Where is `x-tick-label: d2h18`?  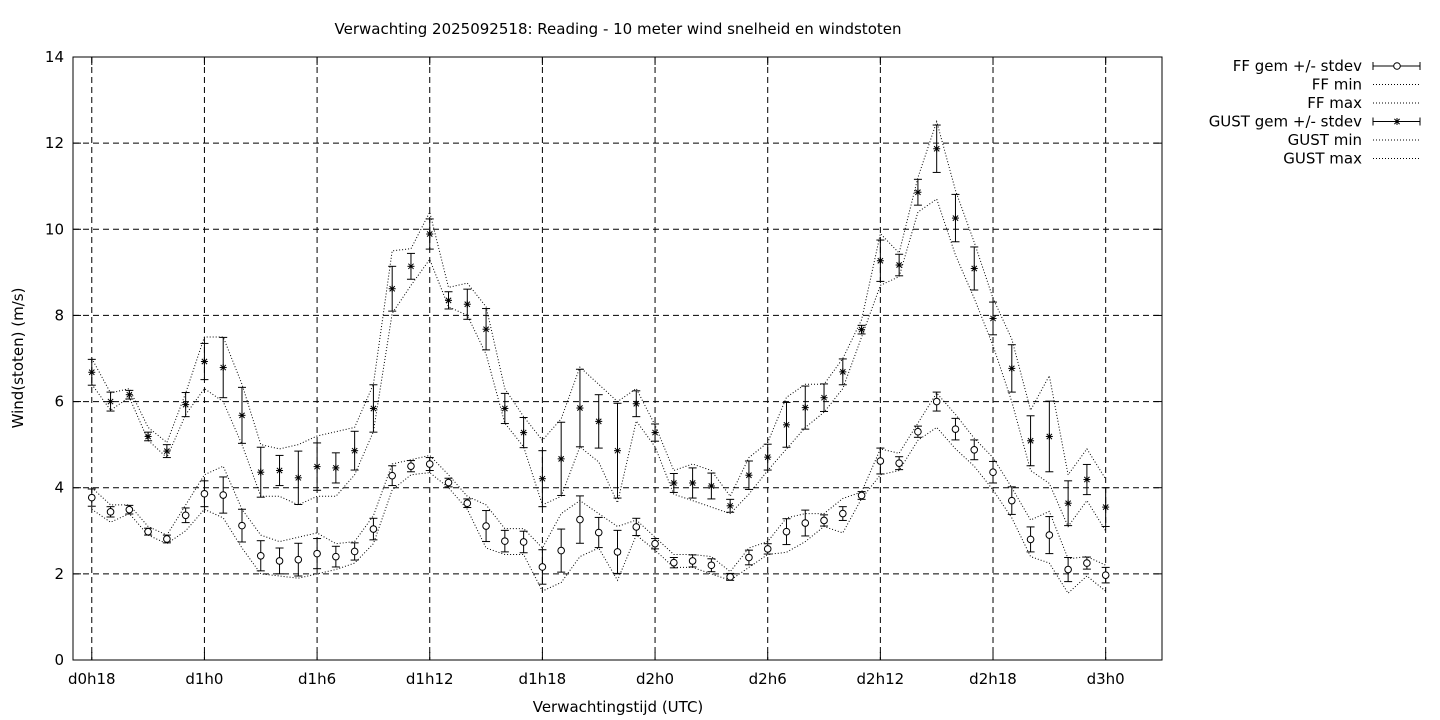
x-tick-label: d2h18 is located at coordinates (993, 679).